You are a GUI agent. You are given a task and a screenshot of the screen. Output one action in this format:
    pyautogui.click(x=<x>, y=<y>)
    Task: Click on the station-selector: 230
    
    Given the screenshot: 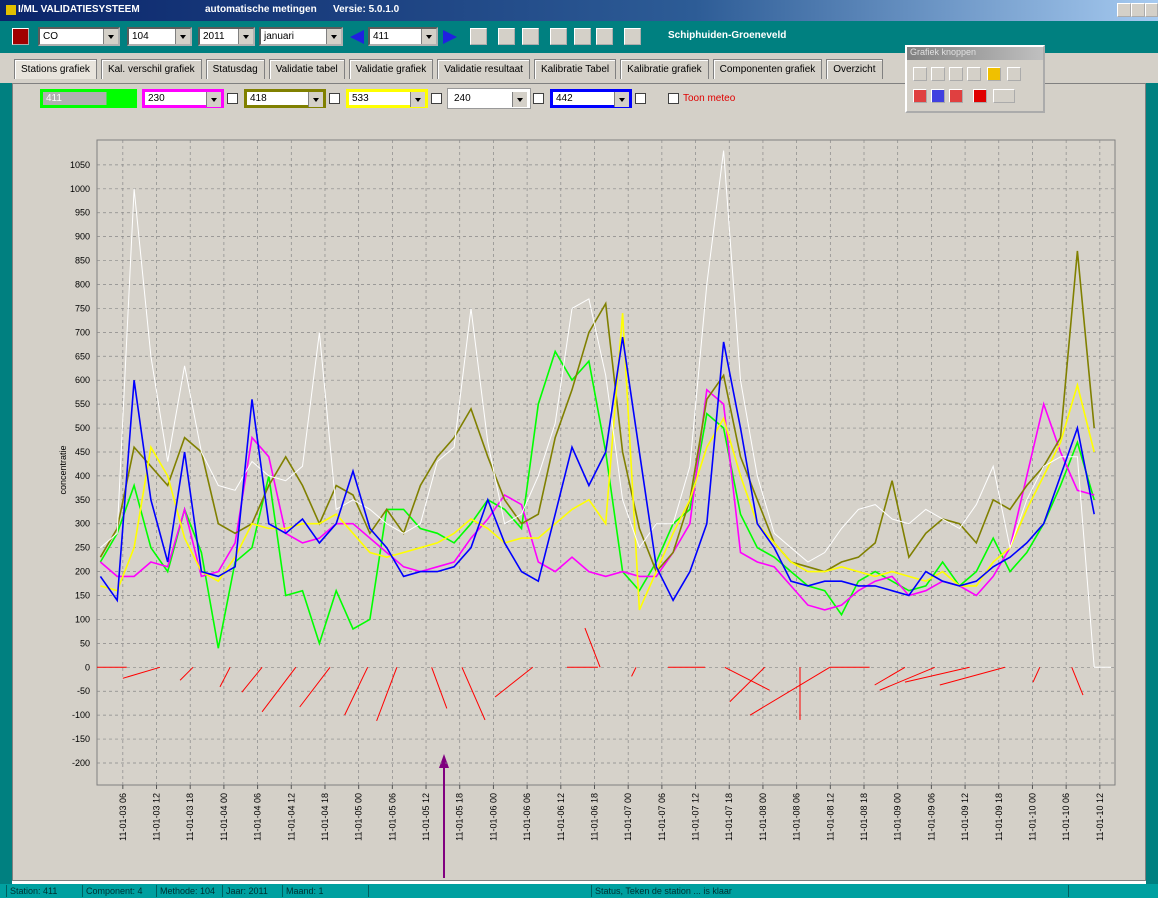 What is the action you would take?
    pyautogui.click(x=183, y=98)
    